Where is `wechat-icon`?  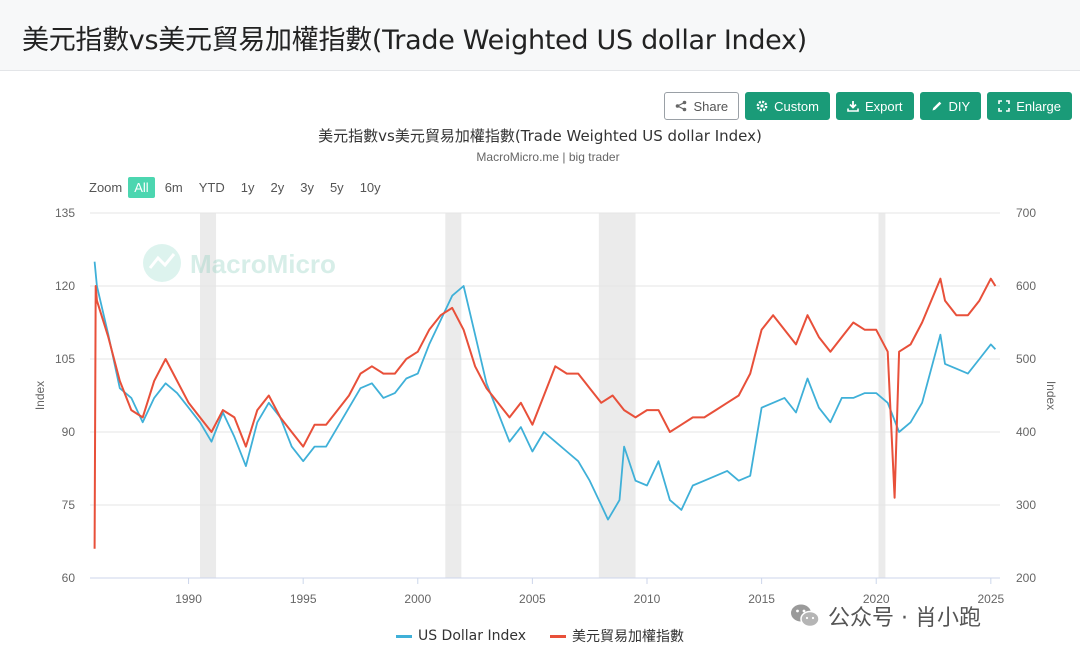 wechat-icon is located at coordinates (805, 616).